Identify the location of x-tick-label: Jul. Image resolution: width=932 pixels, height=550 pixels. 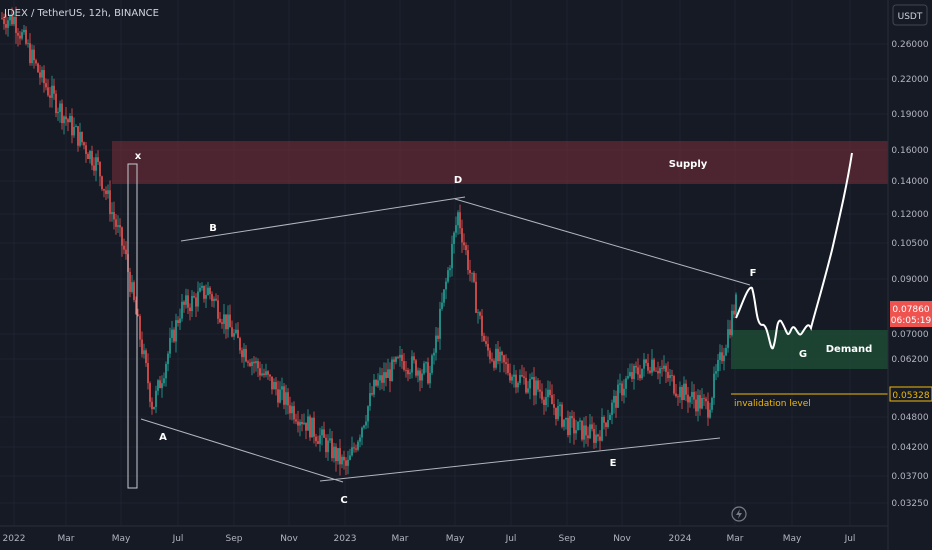
(850, 539).